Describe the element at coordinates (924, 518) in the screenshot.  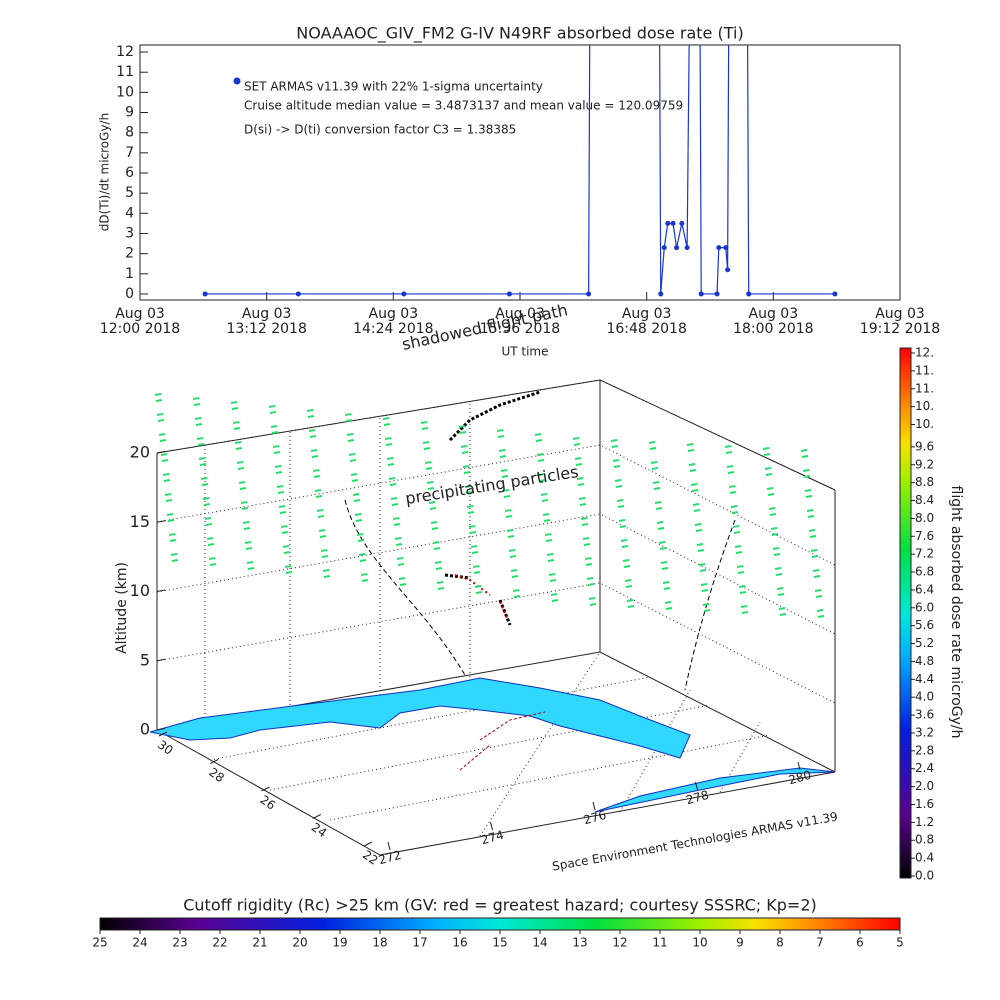
I see `colorbar-tick-label: 8.0` at that location.